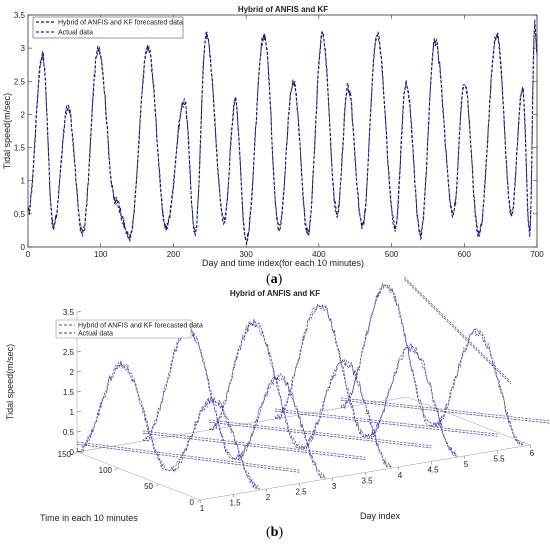 The image size is (550, 544). What do you see at coordinates (95, 334) in the screenshot?
I see `legend-b-label-actual: Actual data` at bounding box center [95, 334].